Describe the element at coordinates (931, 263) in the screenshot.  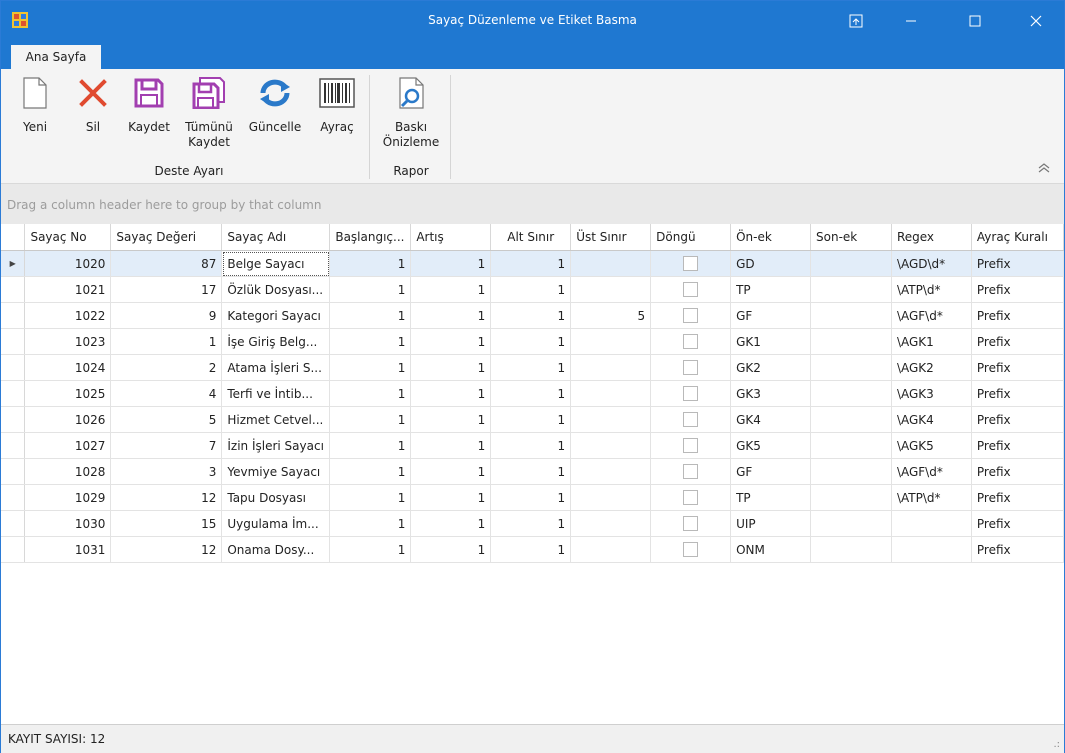
I see `cell-regex: \AGD\d*` at that location.